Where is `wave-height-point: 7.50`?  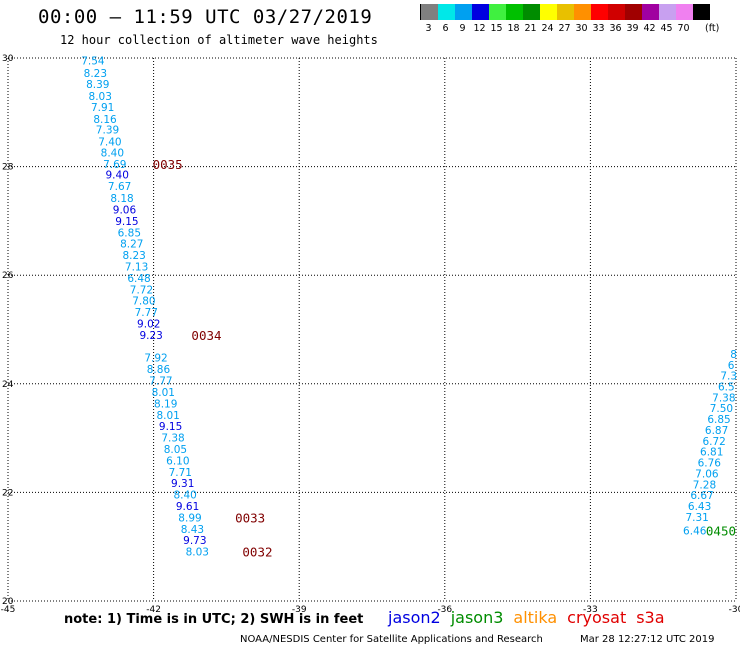
wave-height-point: 7.50 is located at coordinates (721, 409).